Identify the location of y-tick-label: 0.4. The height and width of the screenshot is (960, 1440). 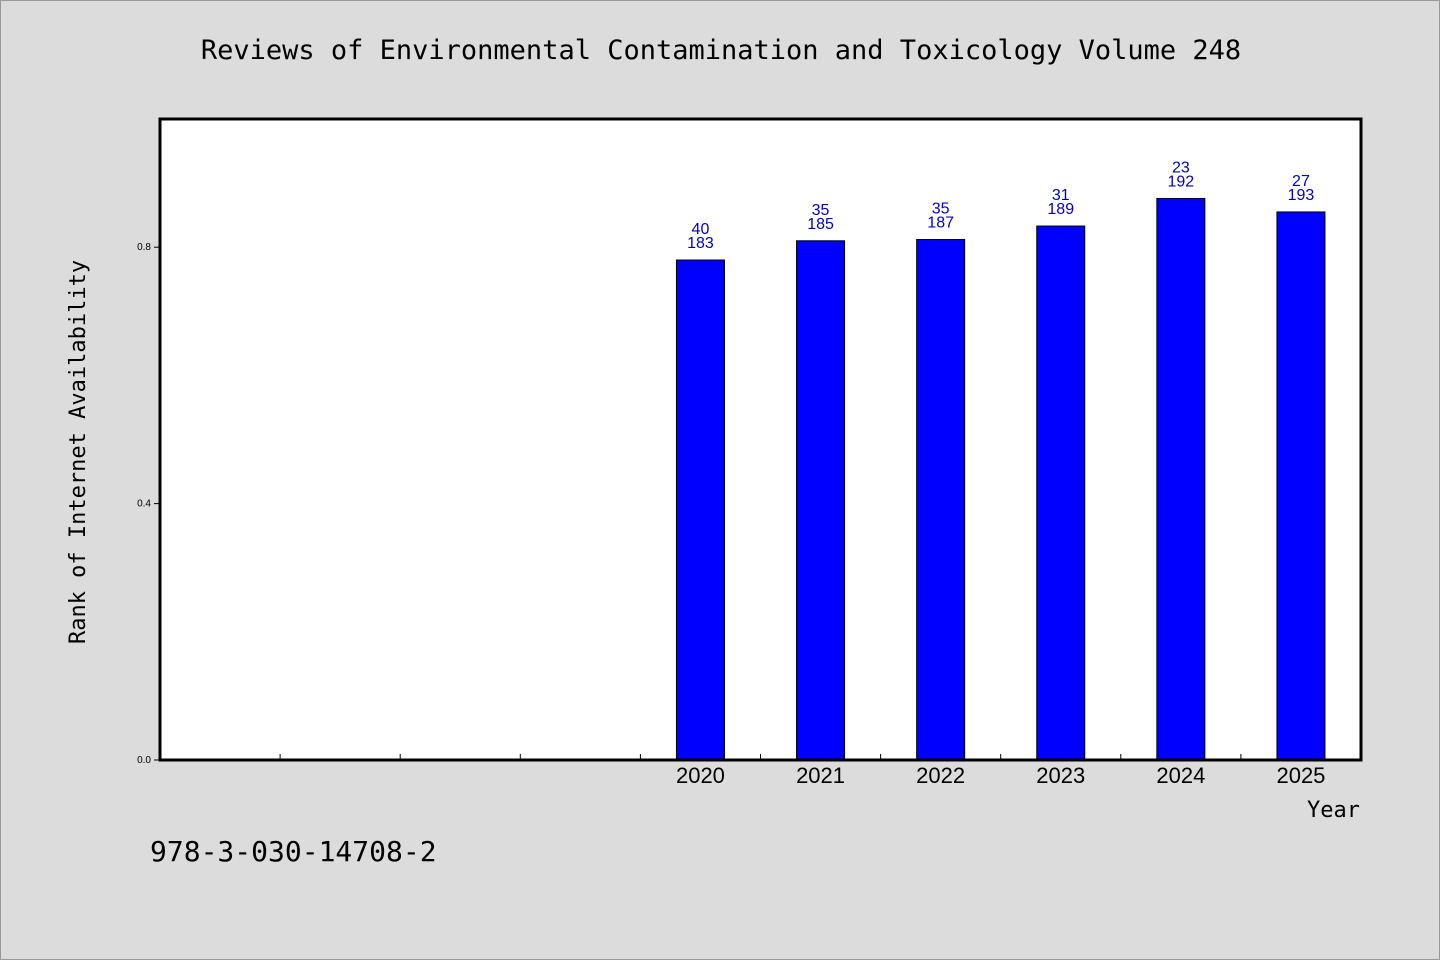
(144, 504).